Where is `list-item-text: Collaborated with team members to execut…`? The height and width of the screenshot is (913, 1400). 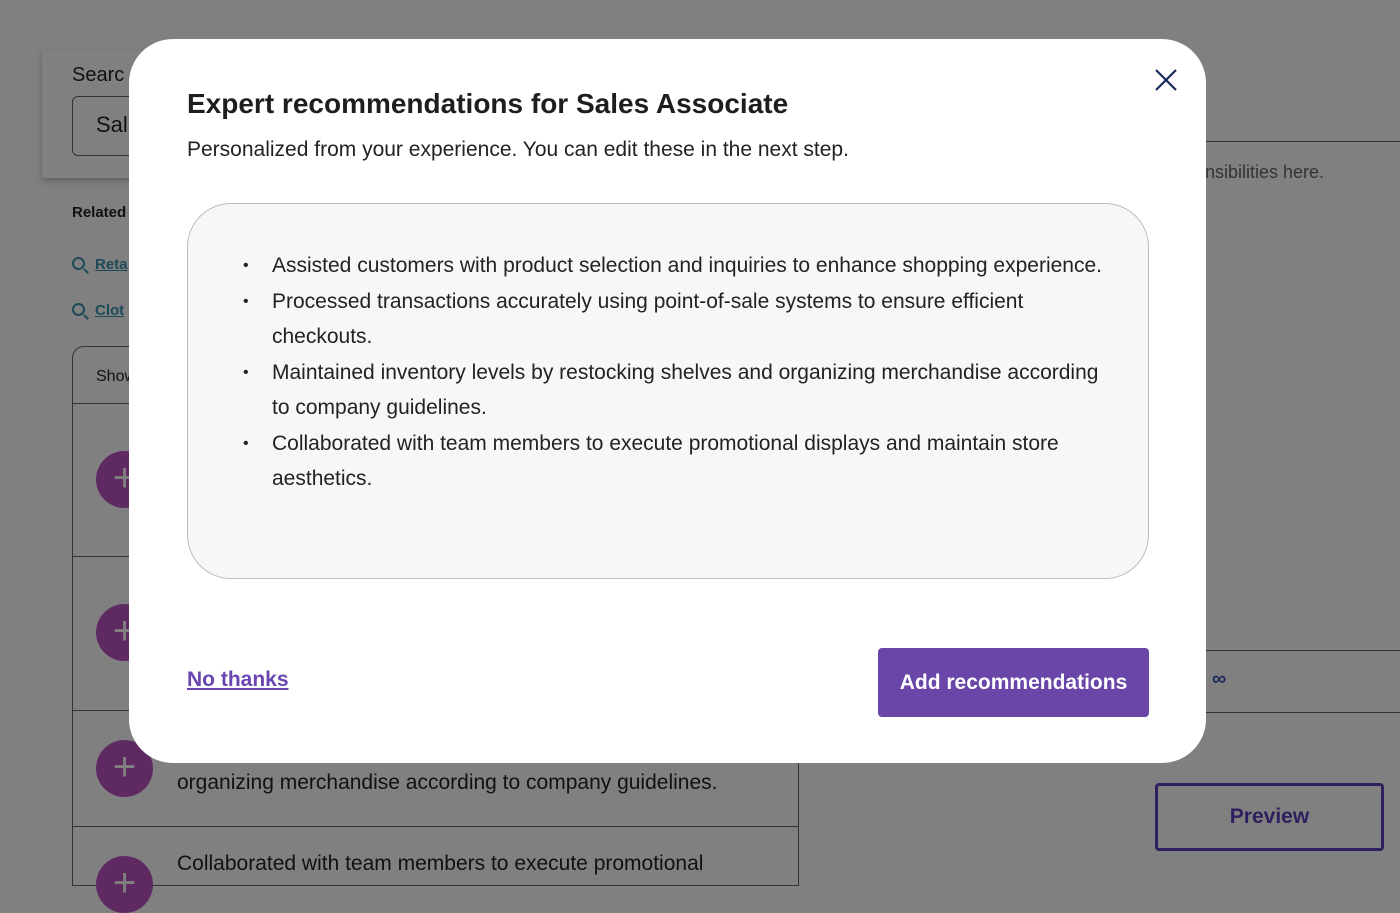
list-item-text: Collaborated with team members to execut… is located at coordinates (440, 863).